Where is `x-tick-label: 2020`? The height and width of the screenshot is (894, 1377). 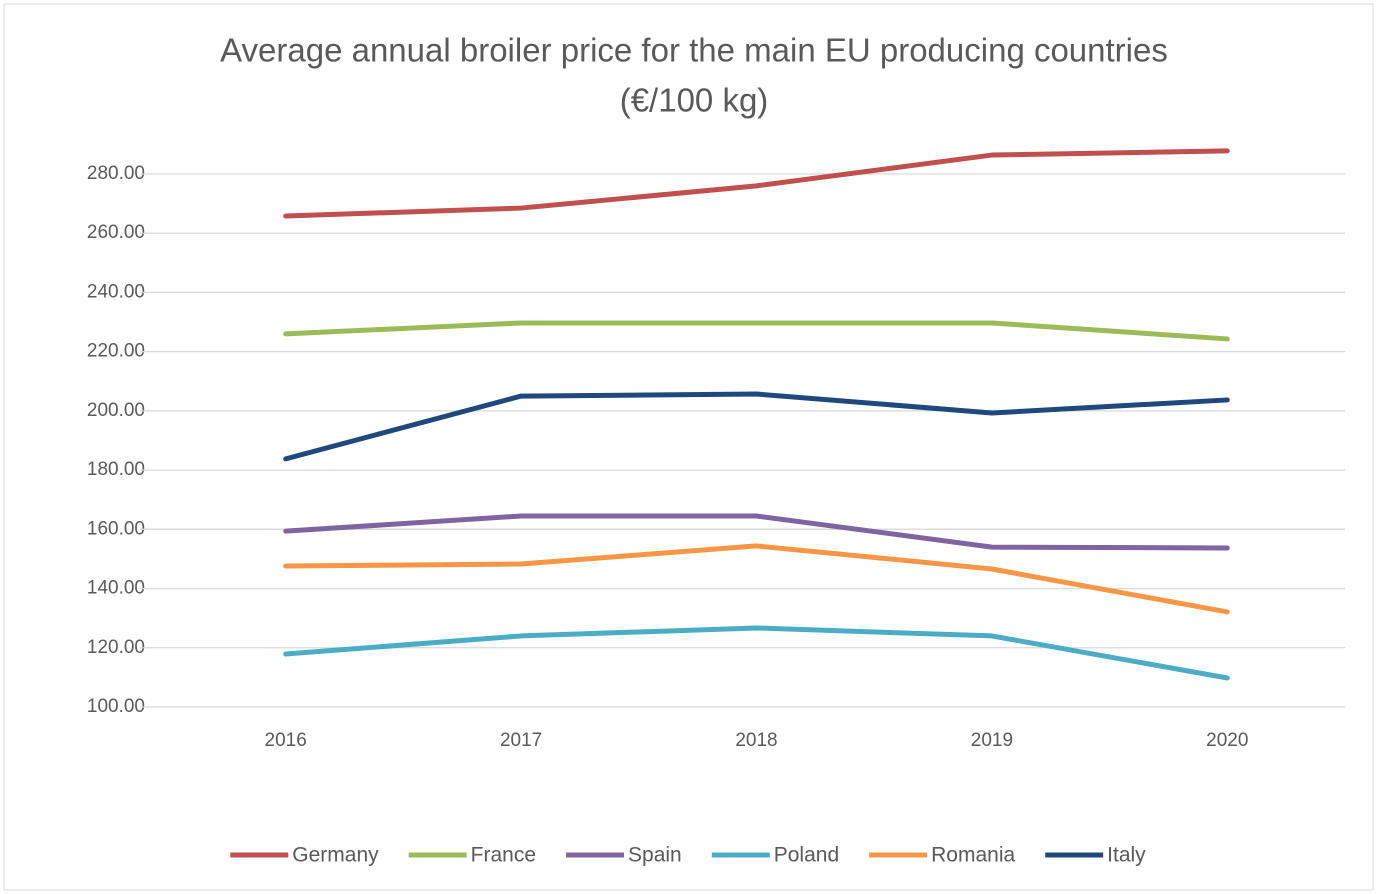
x-tick-label: 2020 is located at coordinates (1227, 740).